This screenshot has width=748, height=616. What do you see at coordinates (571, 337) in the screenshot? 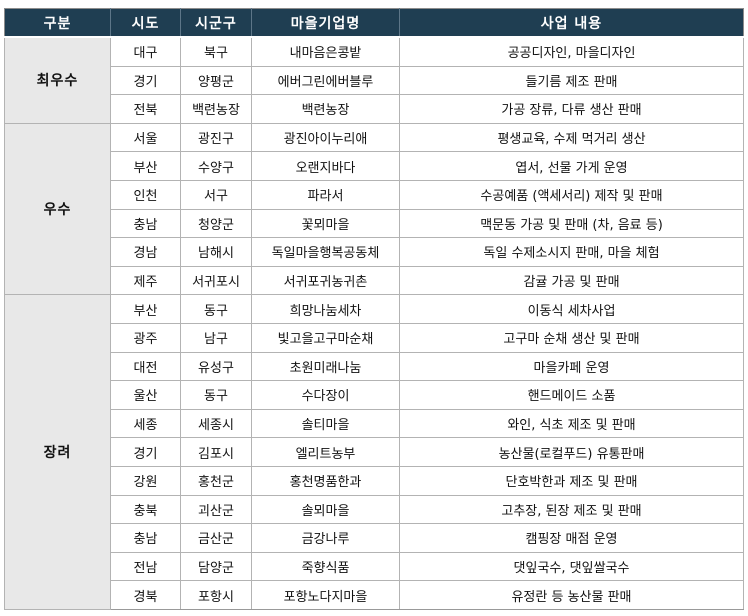
I see `business-cell: 고구마 순채 생산 및 판매` at bounding box center [571, 337].